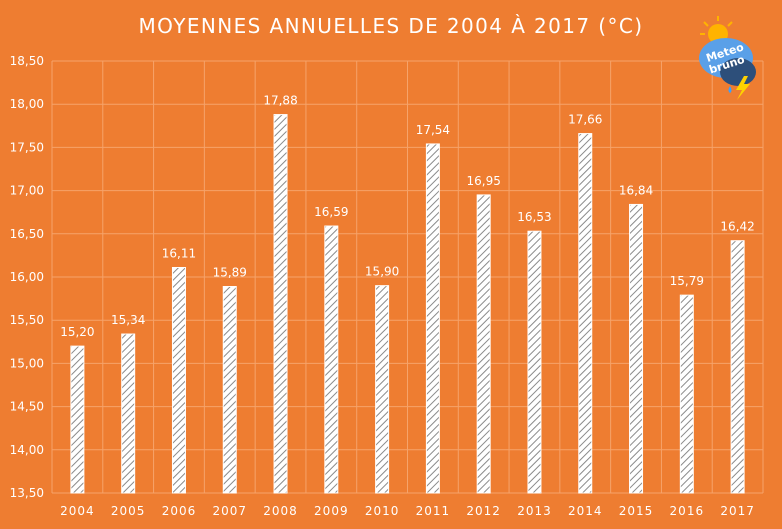 The height and width of the screenshot is (529, 782). Describe the element at coordinates (27, 407) in the screenshot. I see `y-tick-label: 14,50` at that location.